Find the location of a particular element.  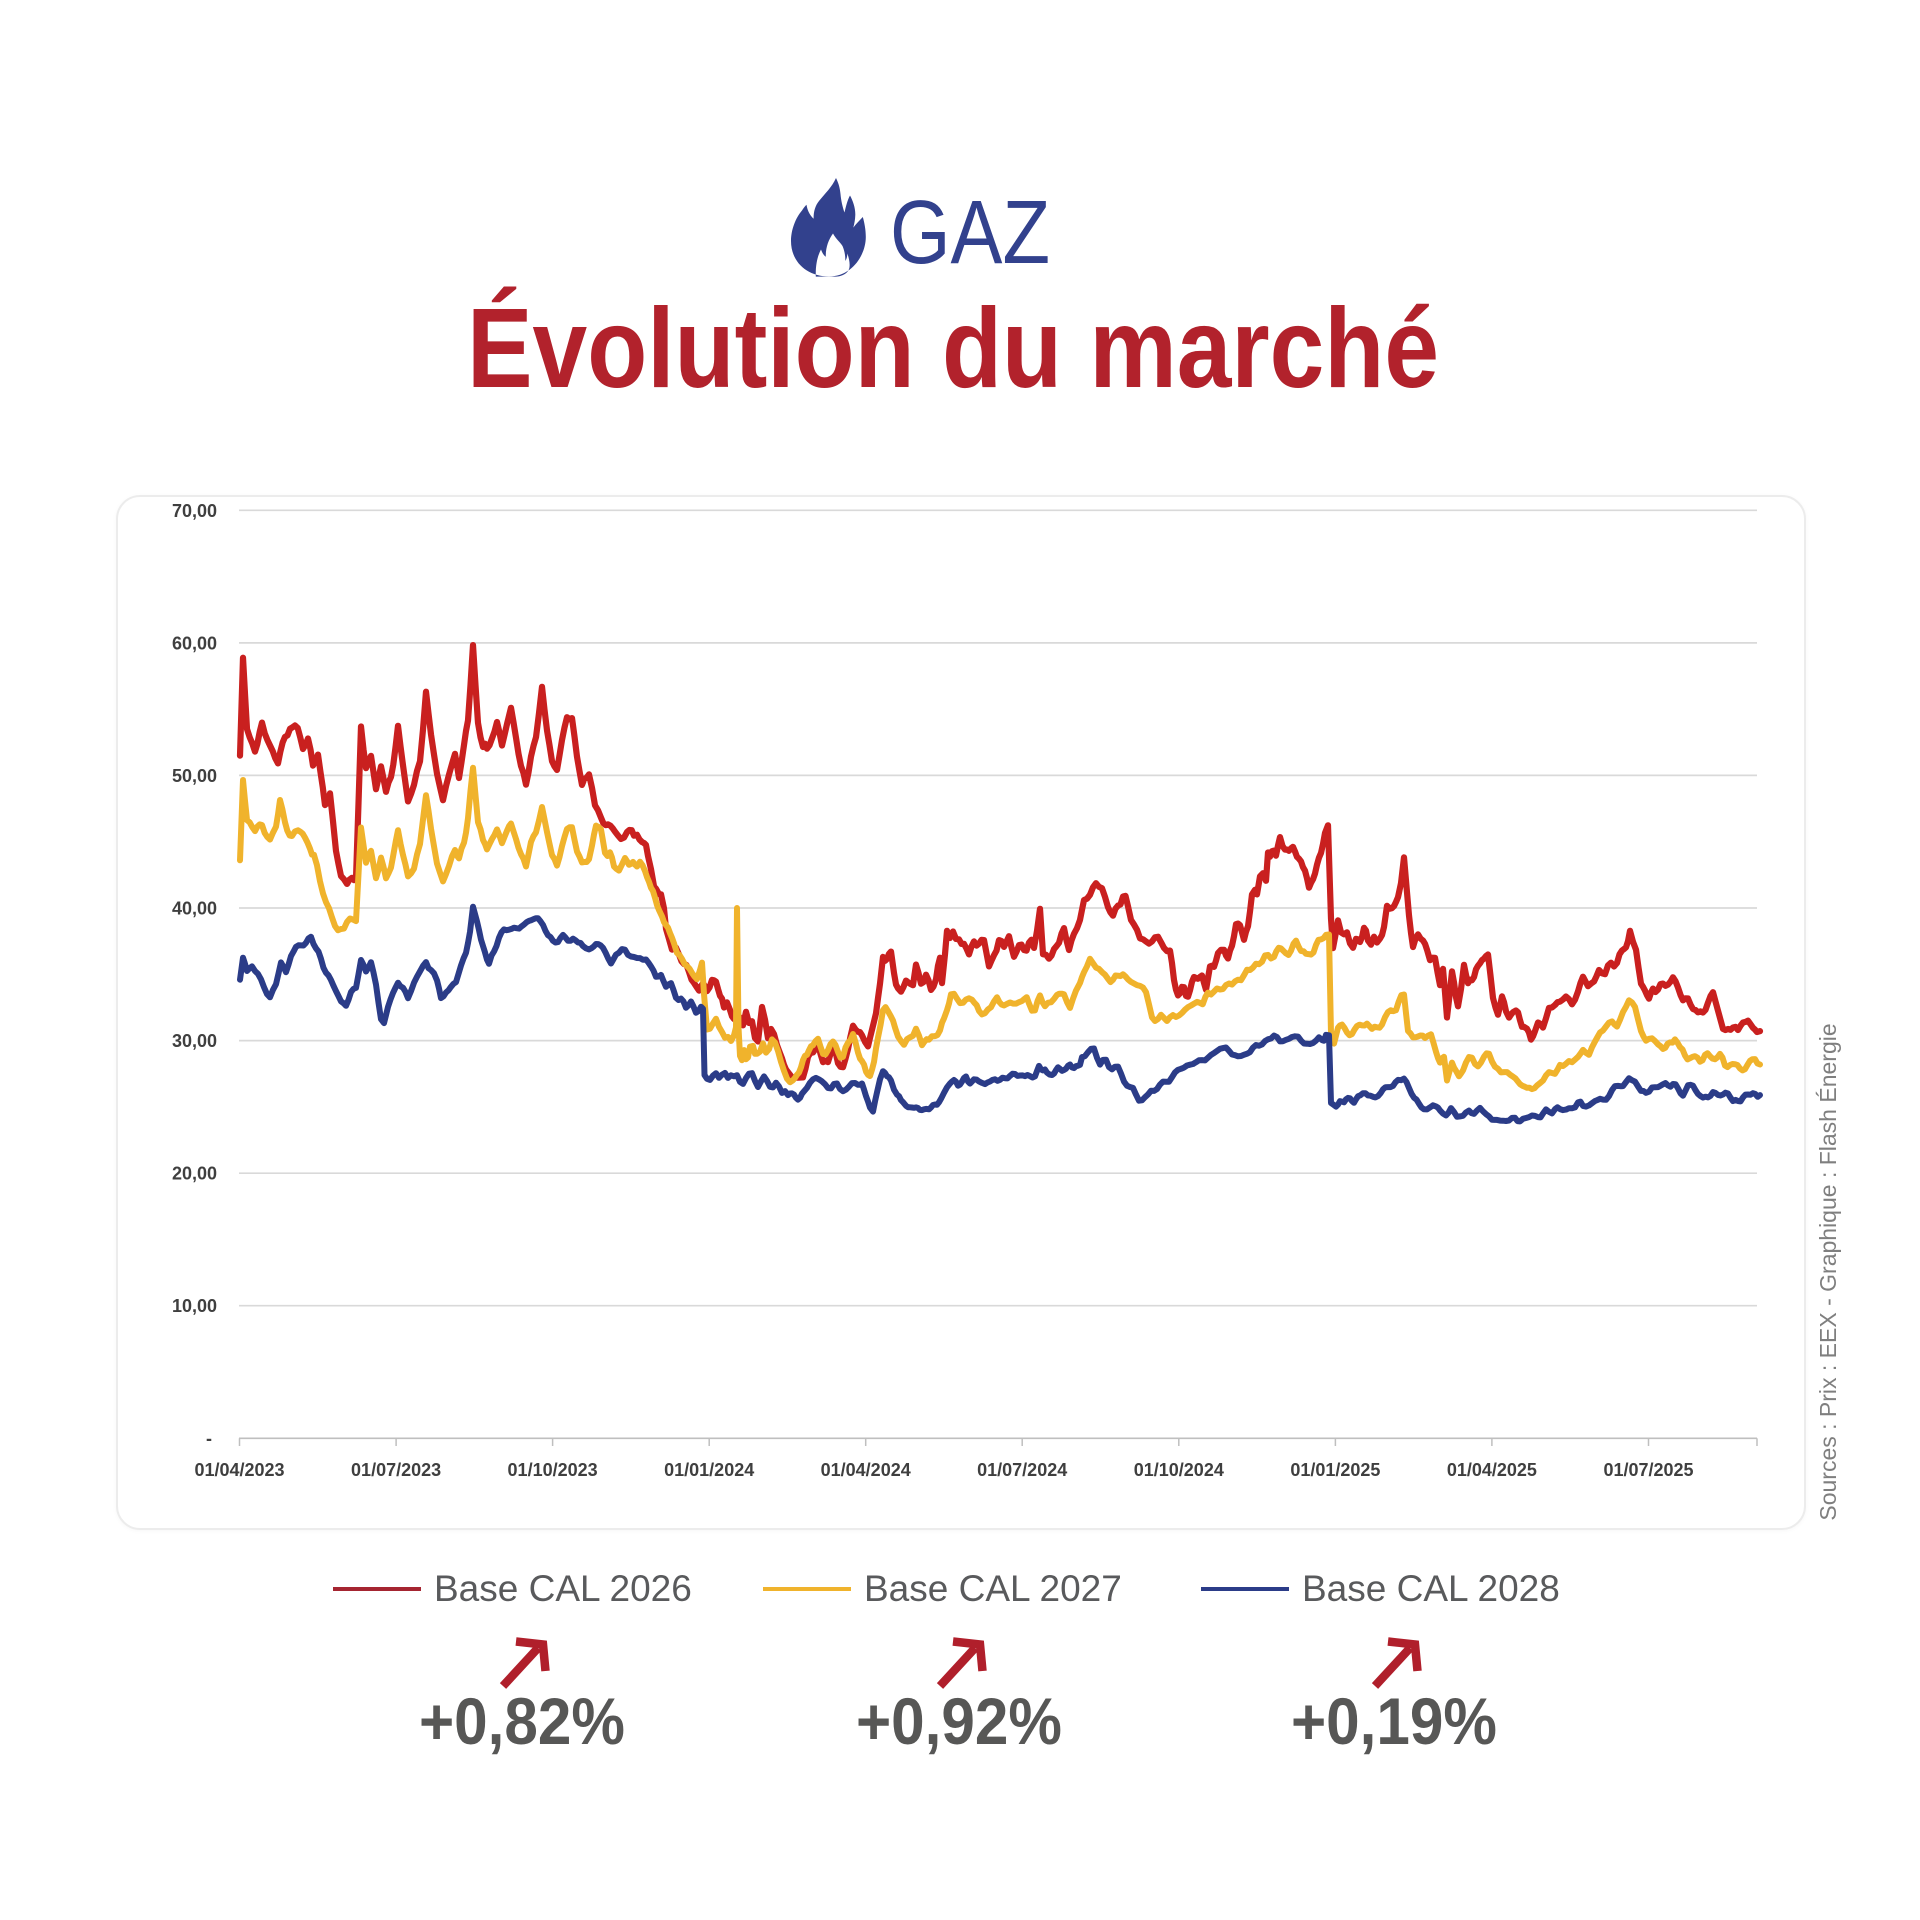

svg-text: +0,82% is located at coordinates (522, 1721).